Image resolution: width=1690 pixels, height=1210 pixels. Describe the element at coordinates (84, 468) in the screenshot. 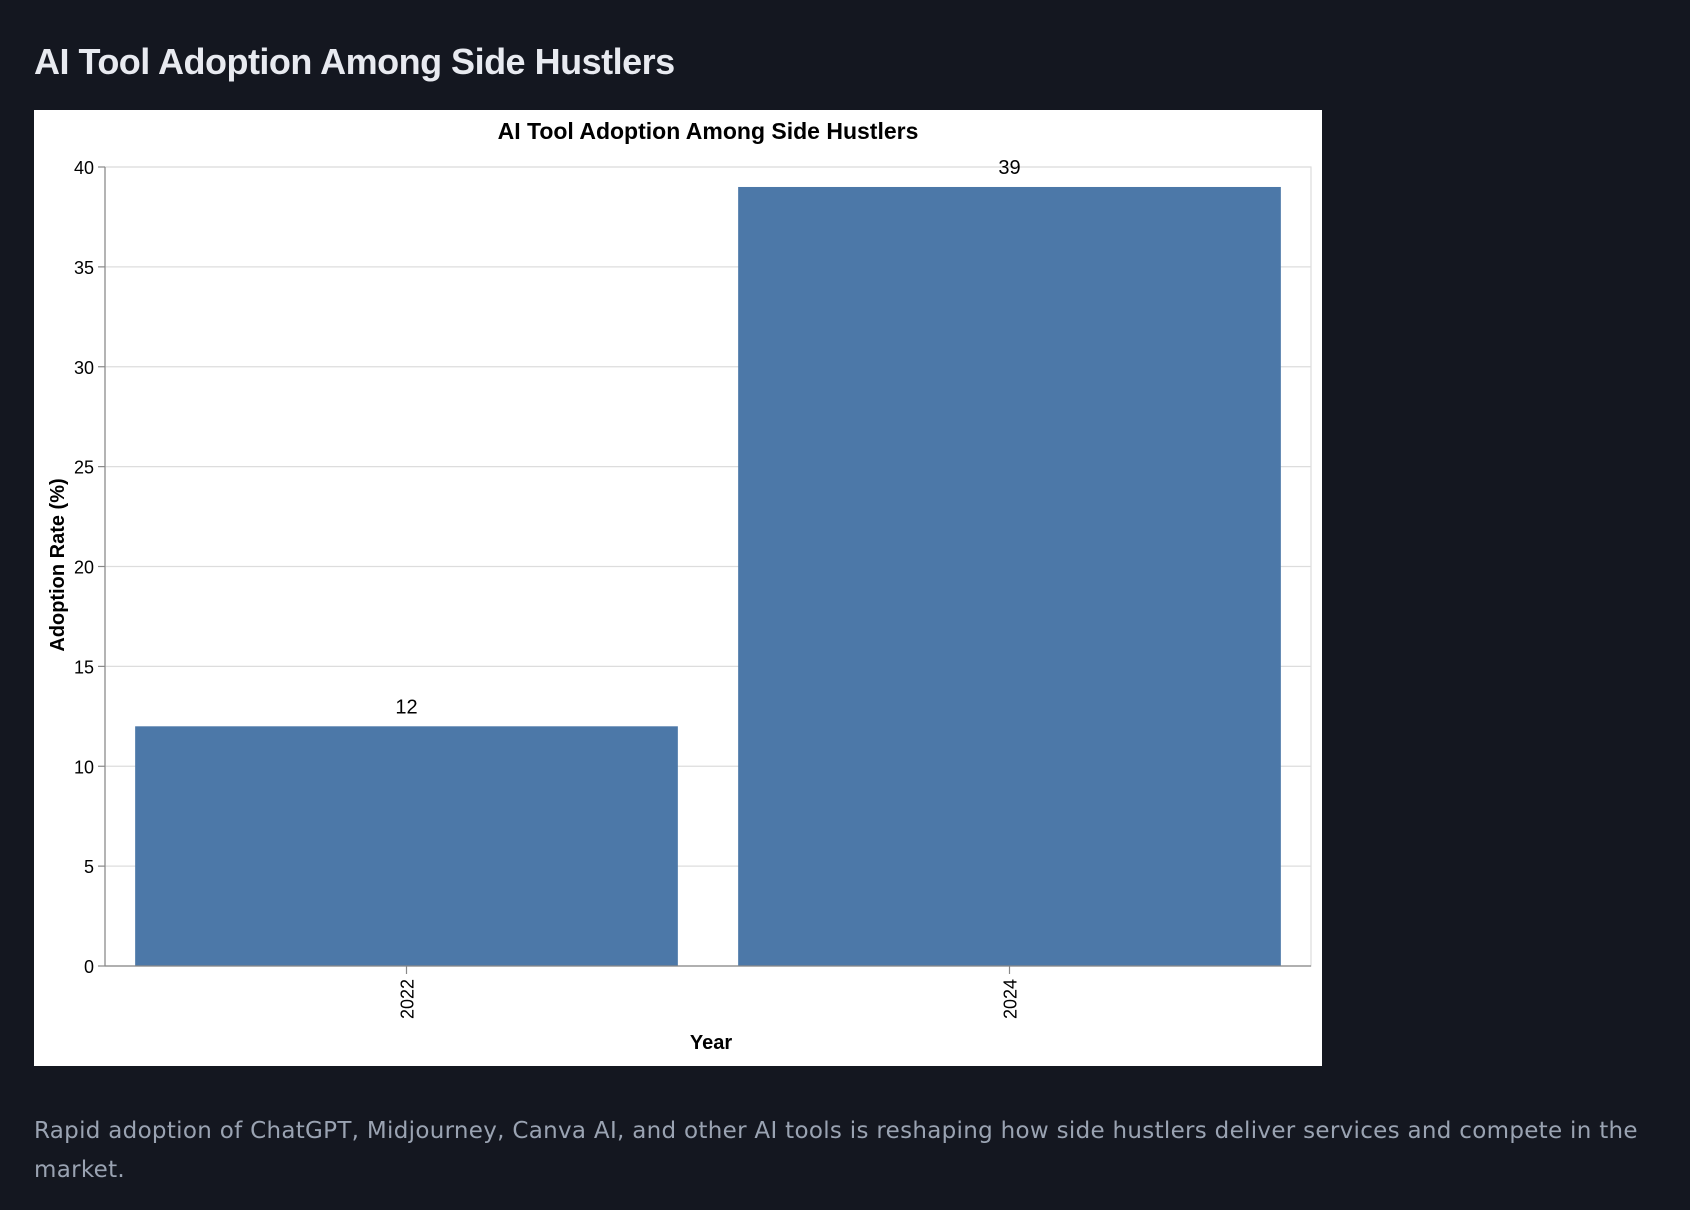

I see `y-tick-label: 25` at that location.